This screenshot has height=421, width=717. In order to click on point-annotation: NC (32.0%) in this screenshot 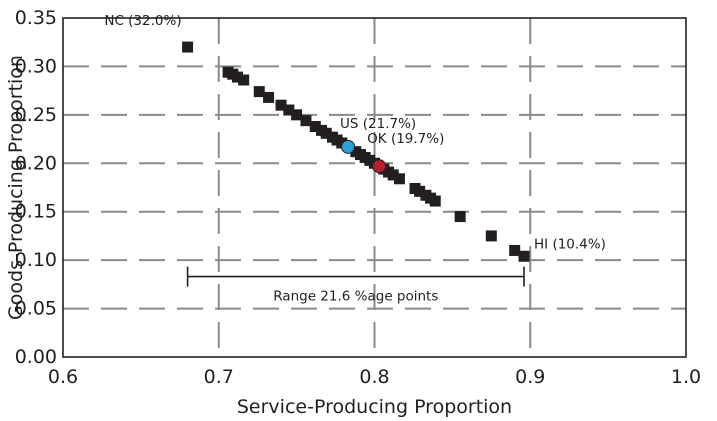, I will do `click(142, 21)`.